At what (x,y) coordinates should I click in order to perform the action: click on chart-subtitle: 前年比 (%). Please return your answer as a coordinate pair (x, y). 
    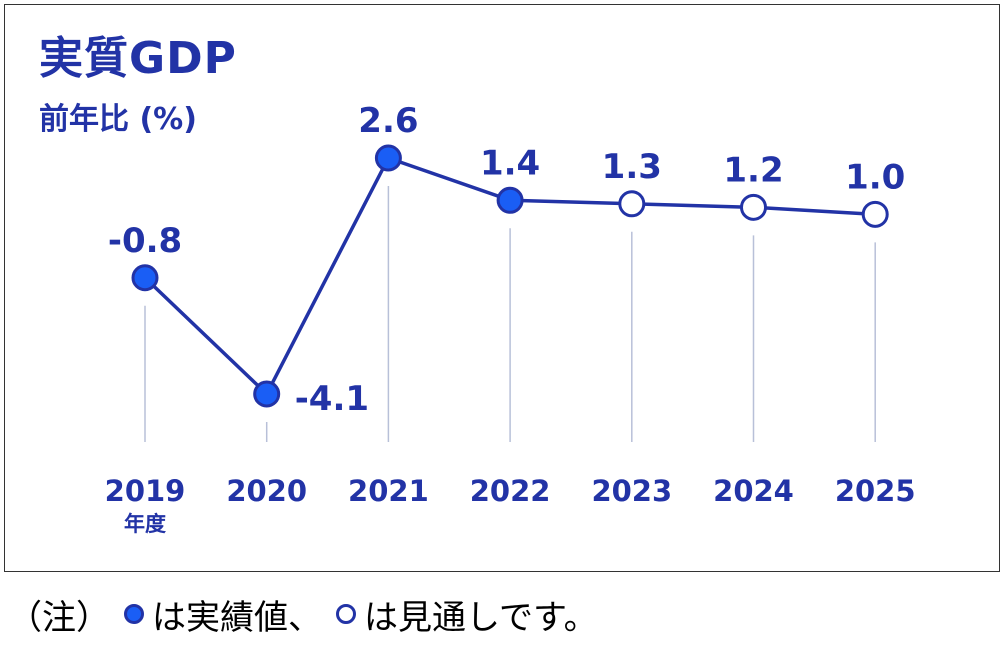
    Looking at the image, I should click on (118, 119).